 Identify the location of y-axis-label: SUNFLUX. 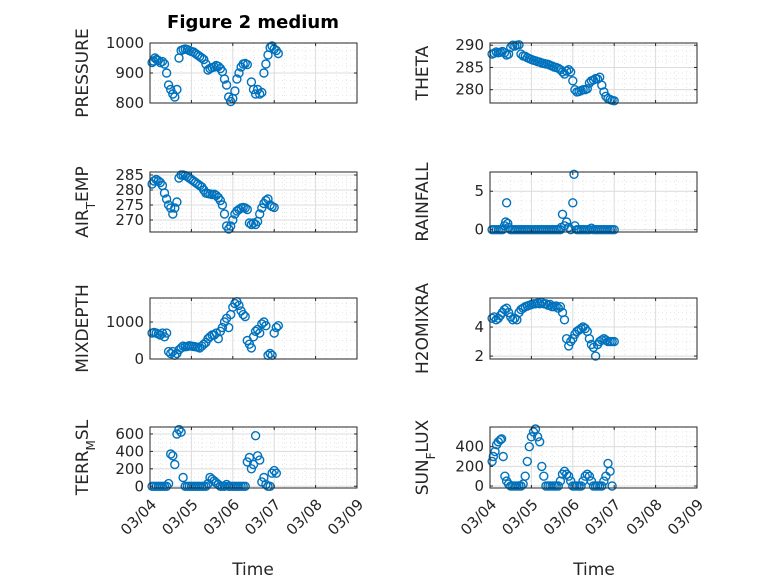
(425, 457).